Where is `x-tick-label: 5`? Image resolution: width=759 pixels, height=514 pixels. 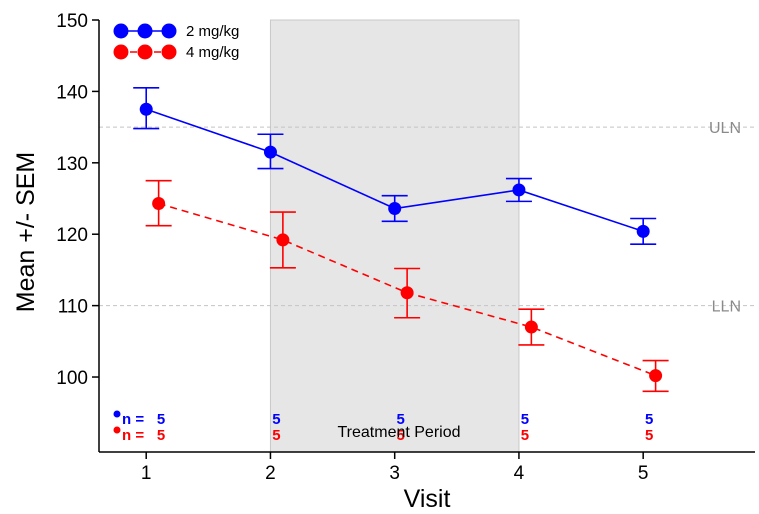 x-tick-label: 5 is located at coordinates (643, 473).